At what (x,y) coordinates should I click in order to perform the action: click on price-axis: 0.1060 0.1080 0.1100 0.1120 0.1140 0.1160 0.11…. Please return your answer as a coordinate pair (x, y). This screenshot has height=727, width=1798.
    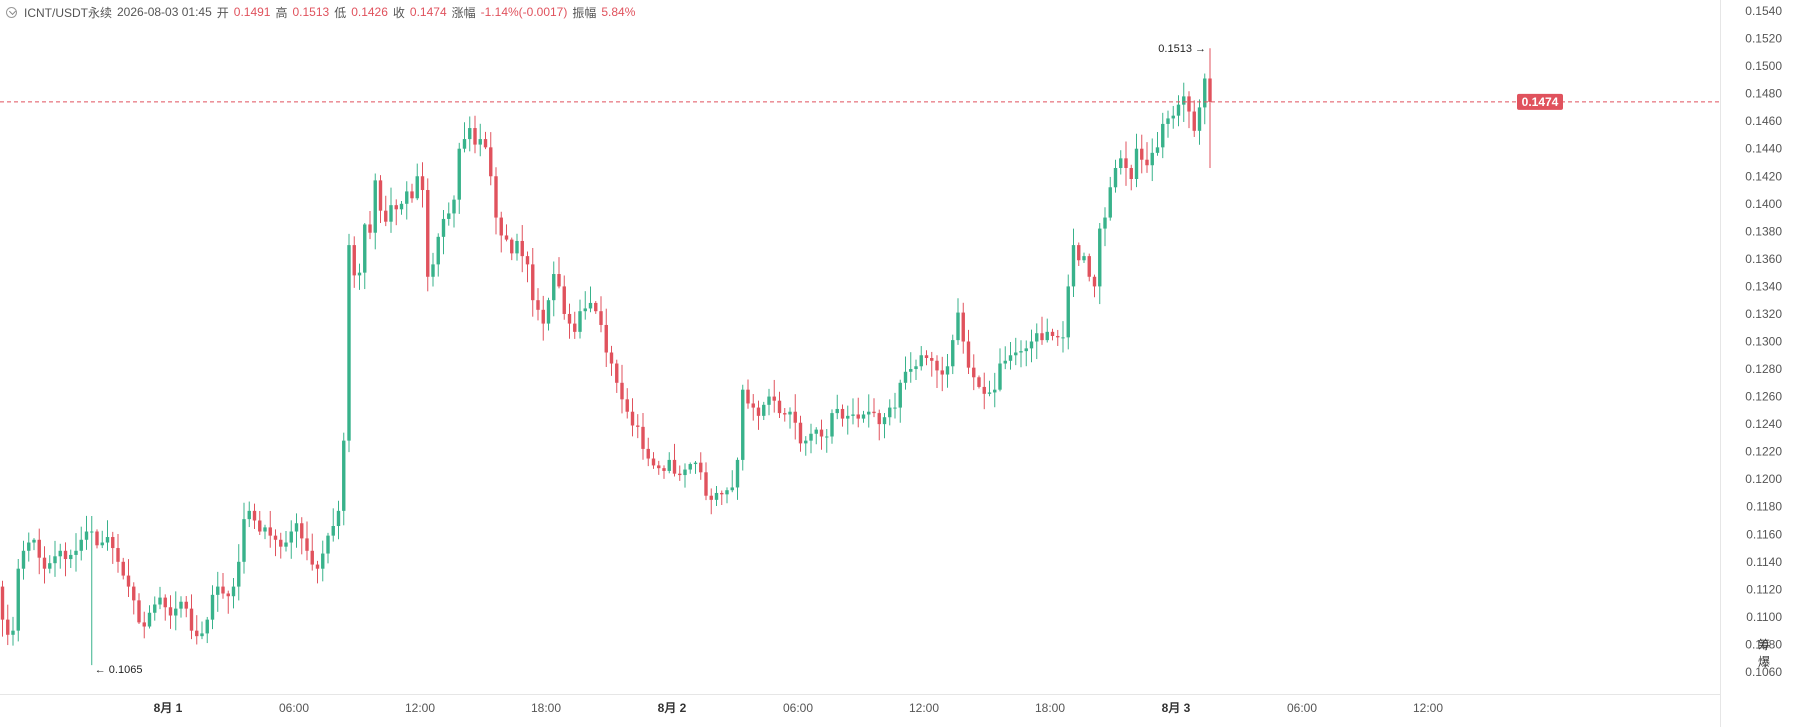
    Looking at the image, I should click on (1763, 341).